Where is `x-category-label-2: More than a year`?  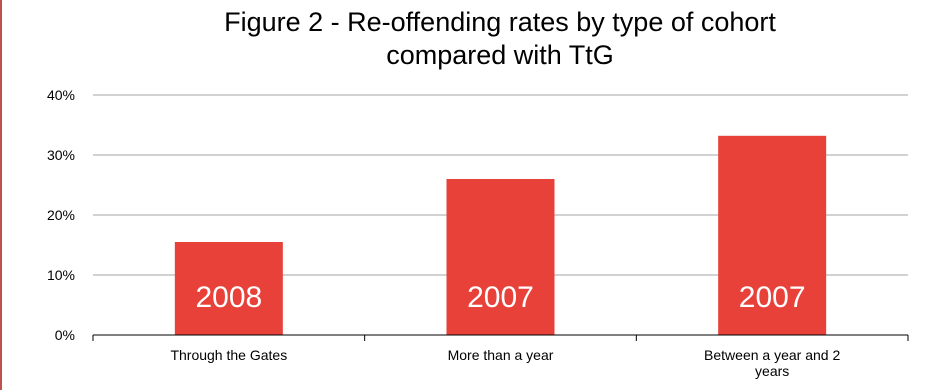 x-category-label-2: More than a year is located at coordinates (501, 355).